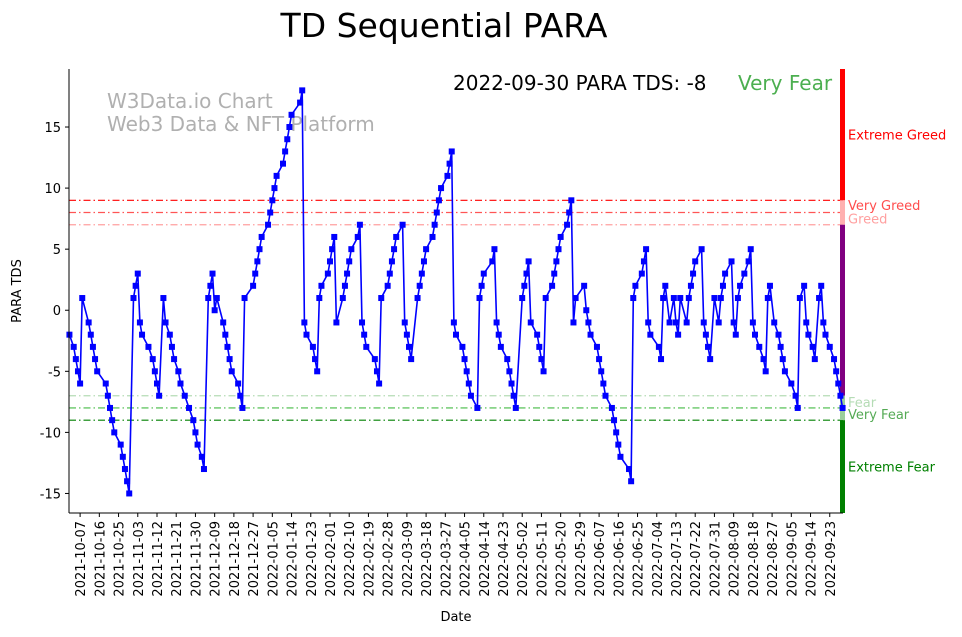 The image size is (962, 637). I want to click on x-tick-label: 2022-07-13, so click(677, 559).